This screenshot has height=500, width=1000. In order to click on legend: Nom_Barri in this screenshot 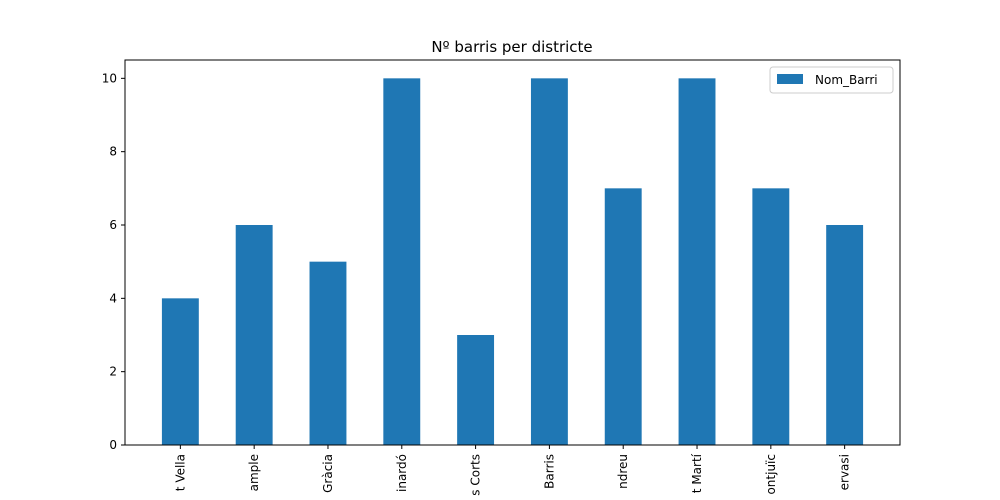, I will do `click(831, 80)`.